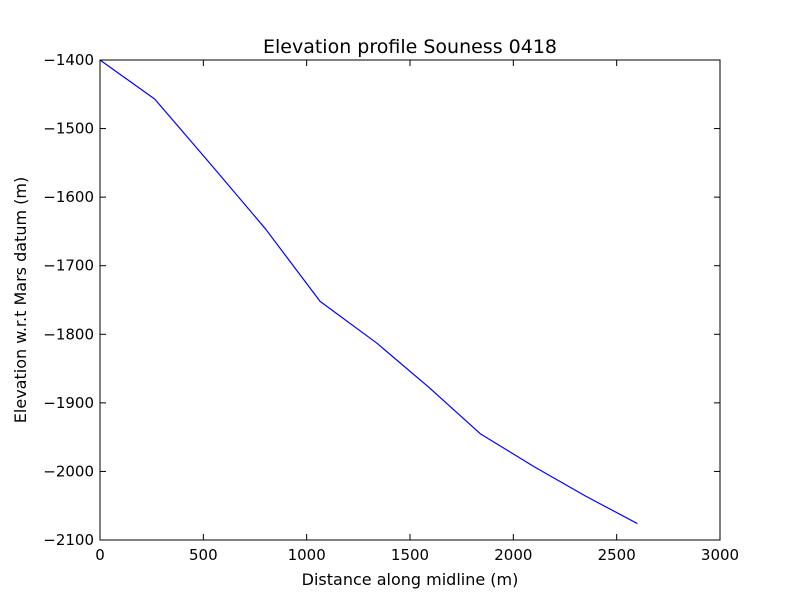  I want to click on y-tick-label: −1500, so click(68, 129).